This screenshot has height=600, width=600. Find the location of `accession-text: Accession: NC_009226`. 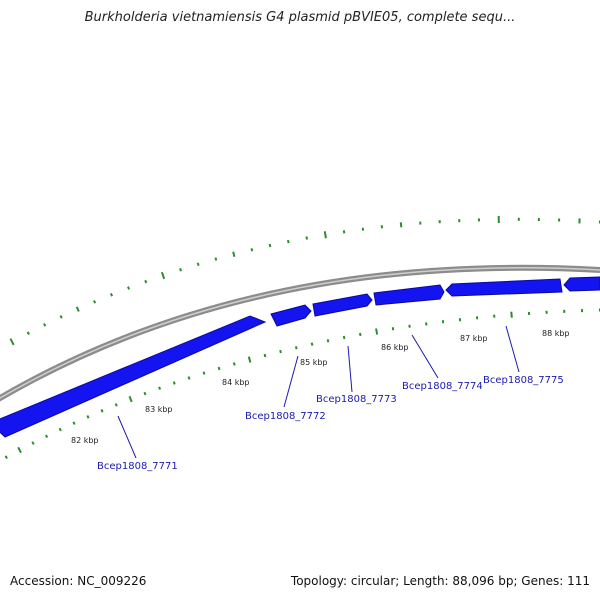

accession-text: Accession: NC_009226 is located at coordinates (78, 581).